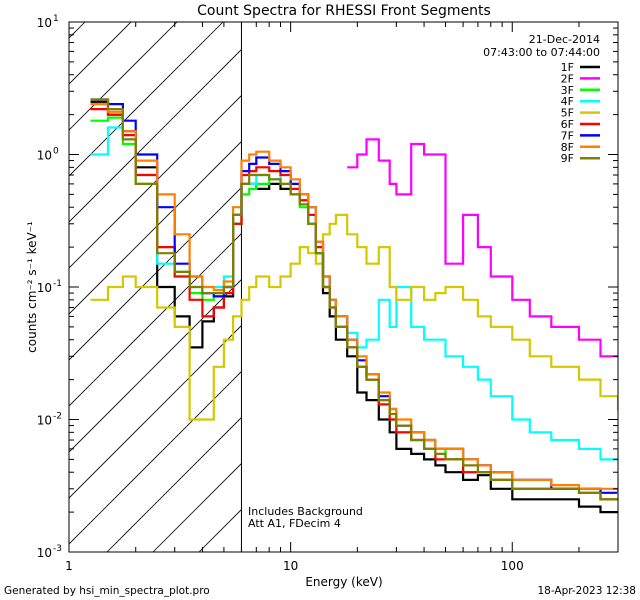 The width and height of the screenshot is (640, 600). I want to click on x-tick-labels: 1 10 100, so click(294, 566).